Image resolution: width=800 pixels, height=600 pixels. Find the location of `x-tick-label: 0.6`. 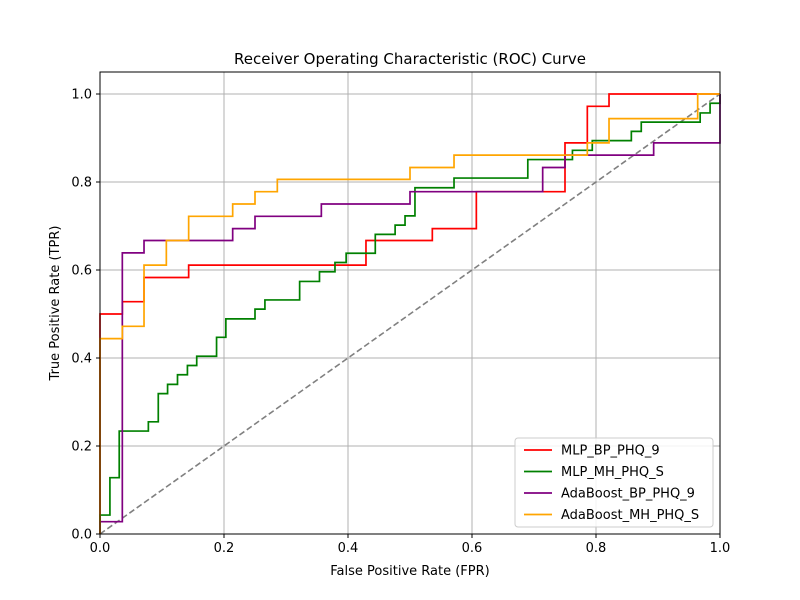

x-tick-label: 0.6 is located at coordinates (472, 548).